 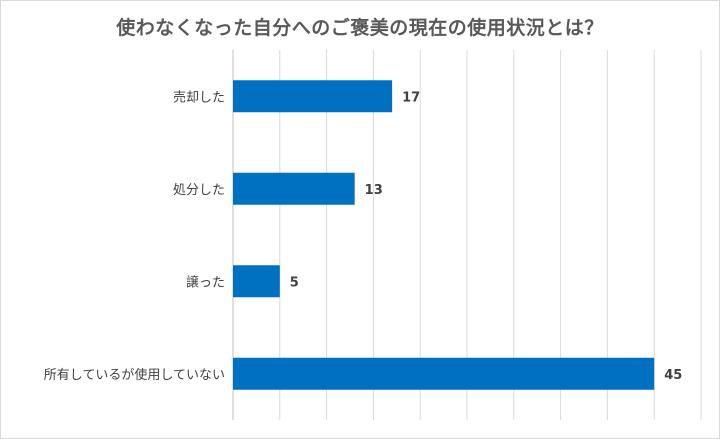 What do you see at coordinates (673, 375) in the screenshot?
I see `value-label: 45` at bounding box center [673, 375].